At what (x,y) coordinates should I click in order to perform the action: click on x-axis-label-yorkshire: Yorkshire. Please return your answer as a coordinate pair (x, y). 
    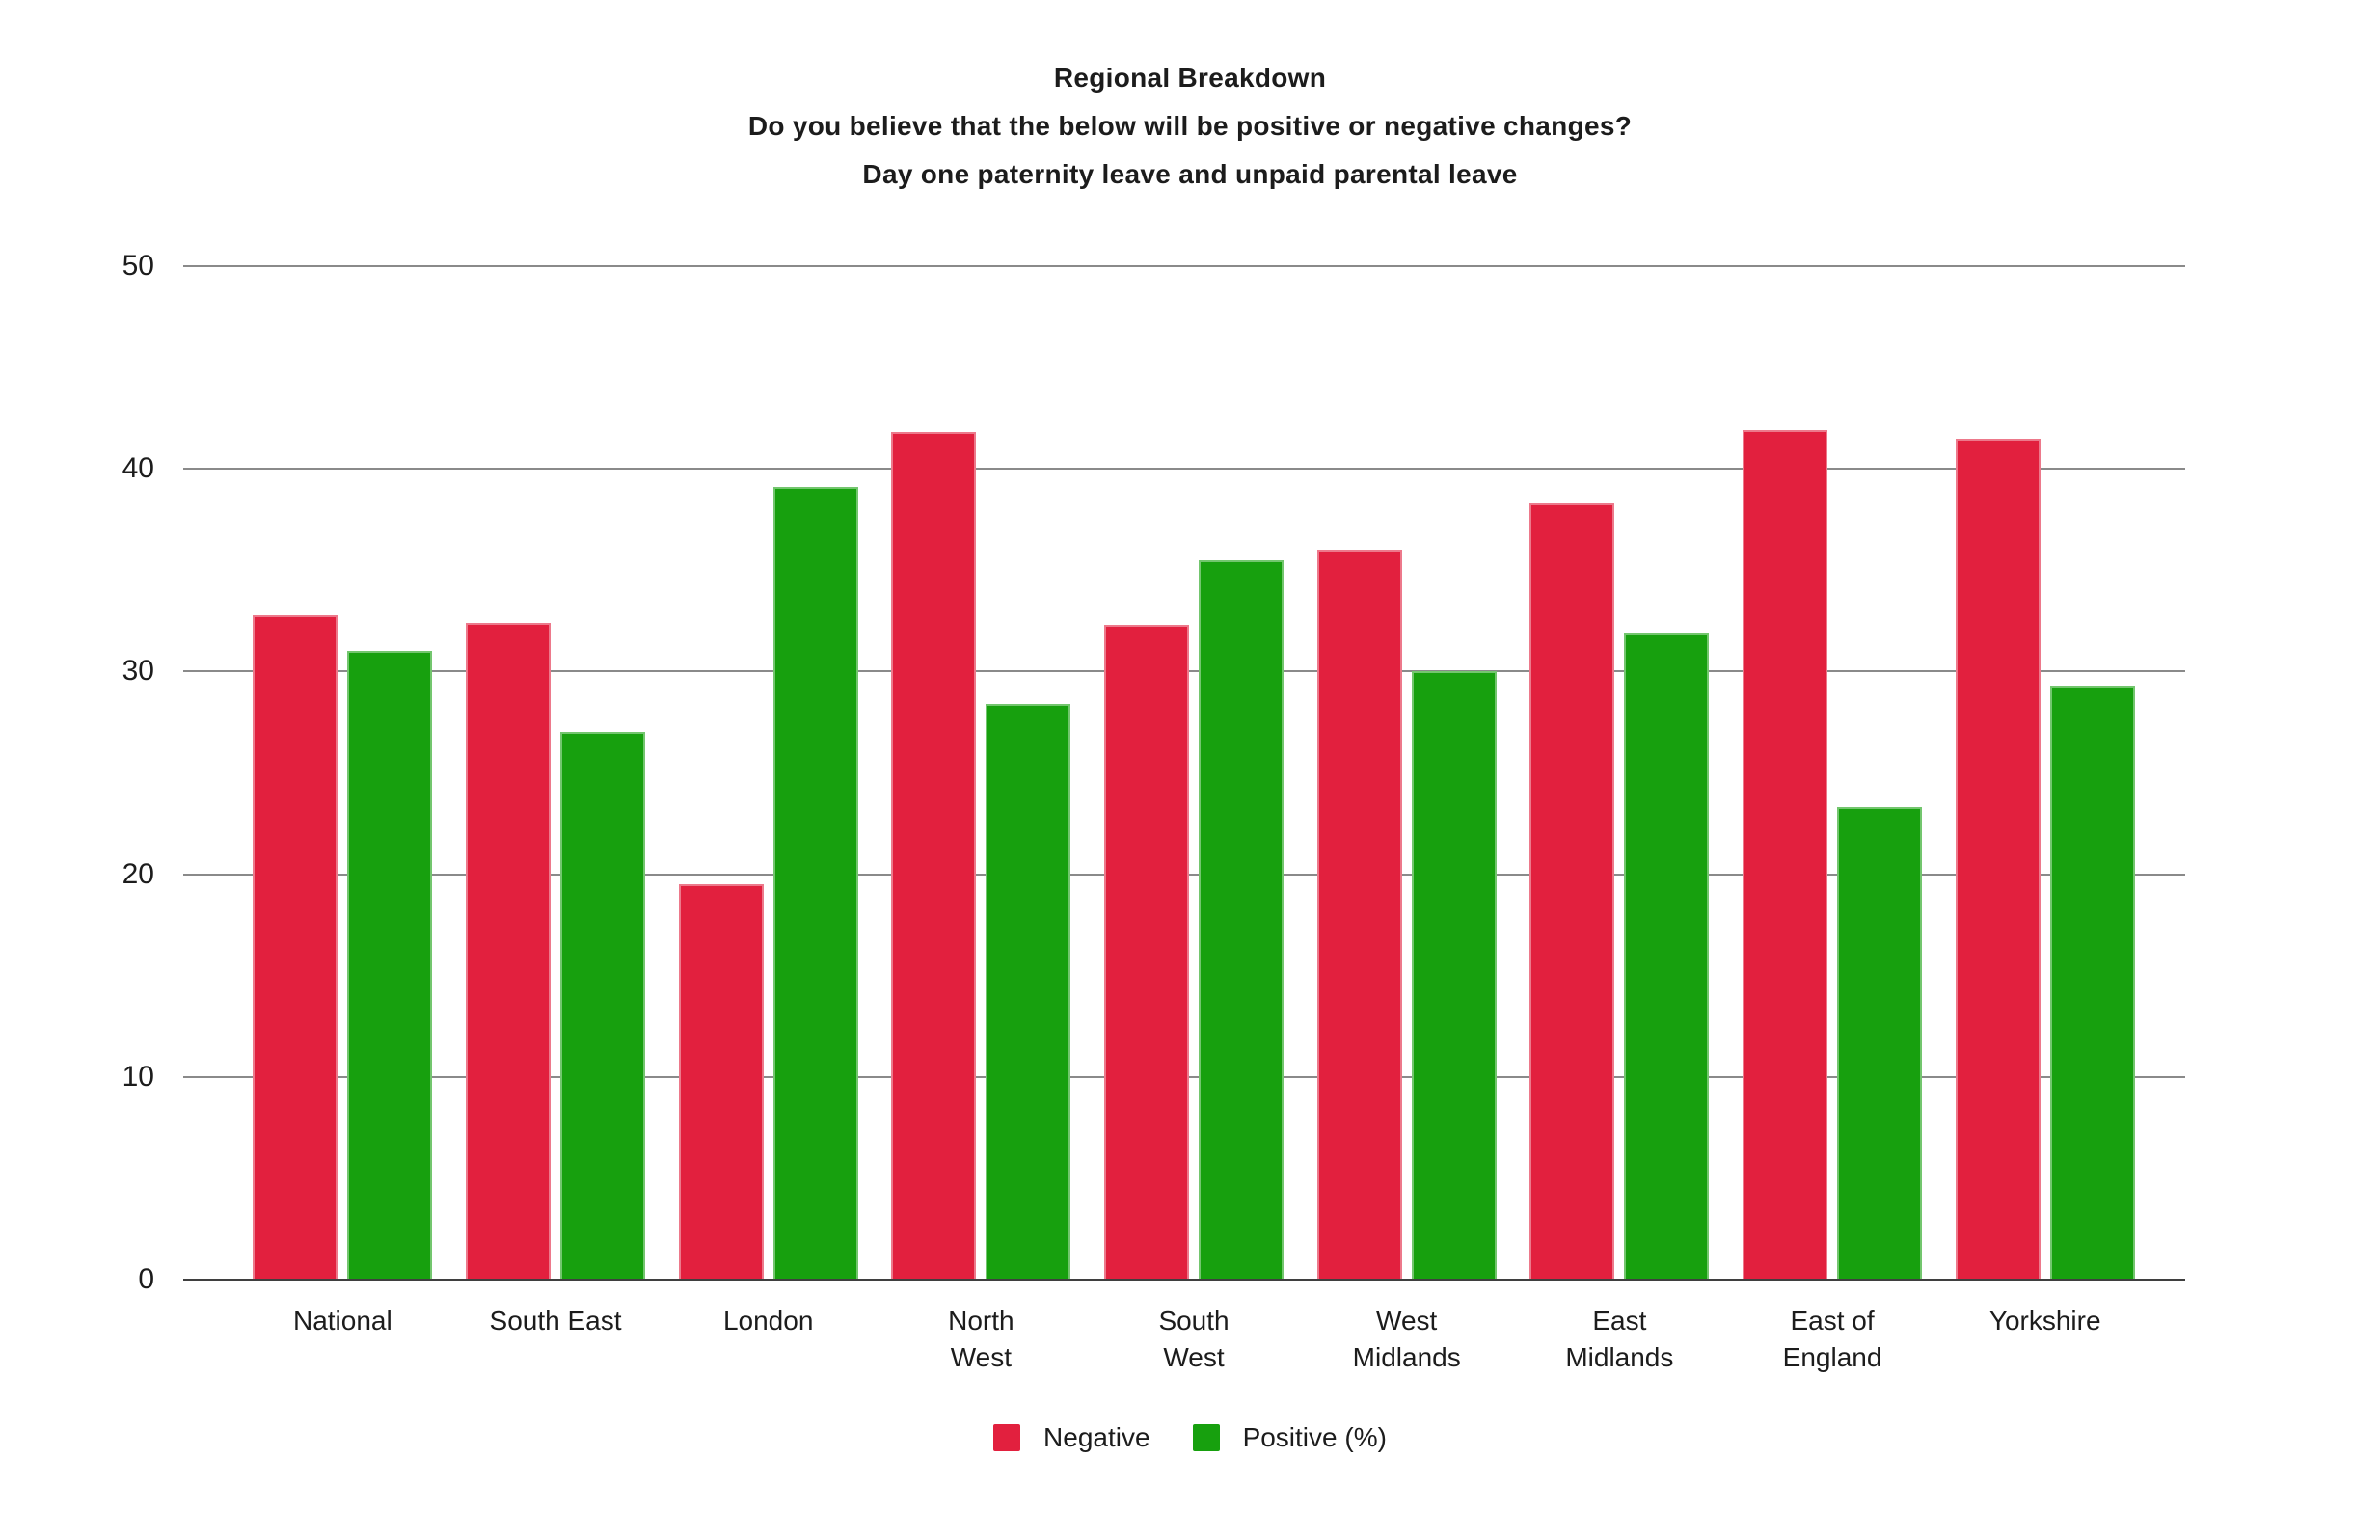
    Looking at the image, I should click on (2045, 1321).